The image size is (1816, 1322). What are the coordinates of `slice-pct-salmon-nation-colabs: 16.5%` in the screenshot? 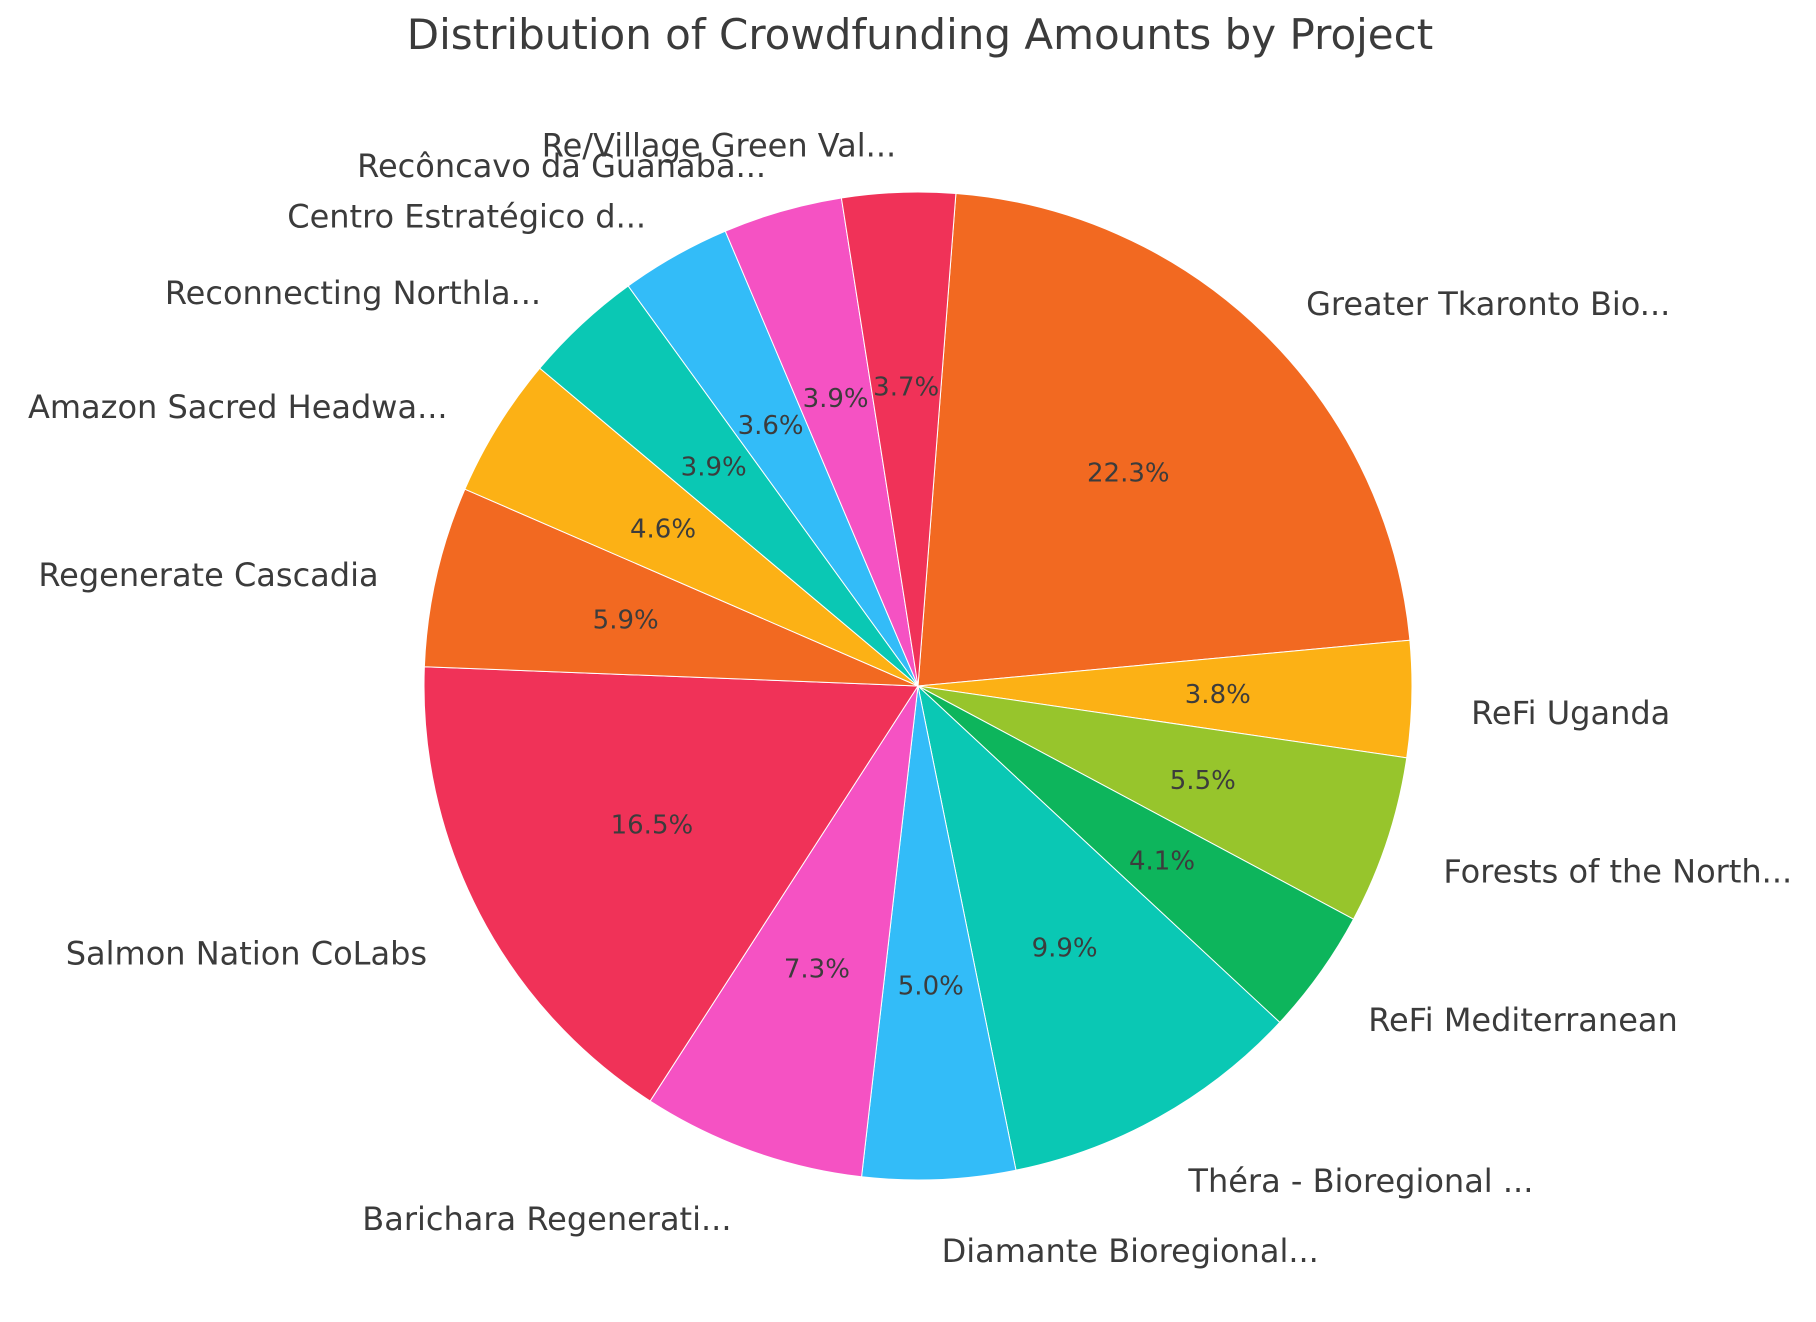 It's located at (652, 825).